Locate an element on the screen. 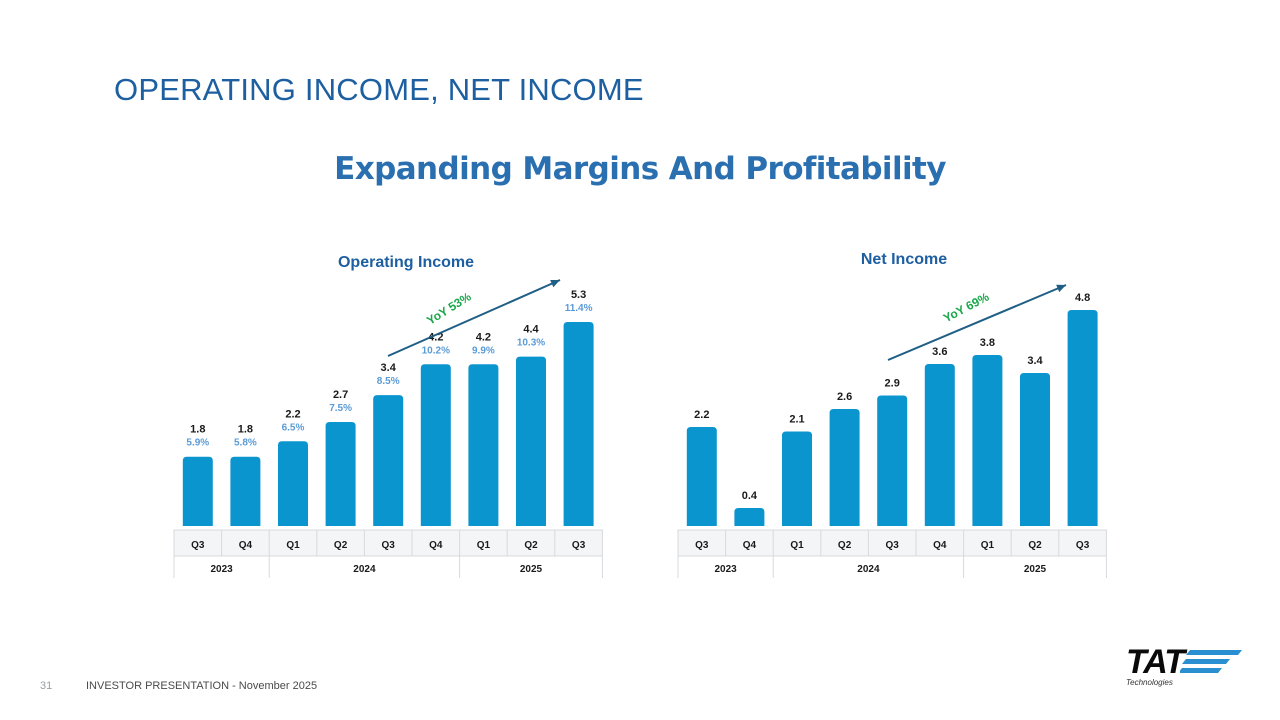  logo-wordmark: TAT is located at coordinates (1155, 662).